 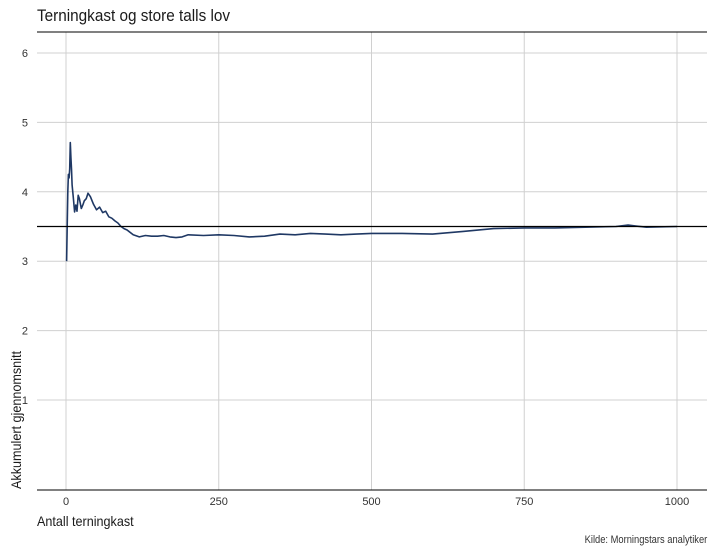 I want to click on x-tick-label: 0, so click(x=66, y=502).